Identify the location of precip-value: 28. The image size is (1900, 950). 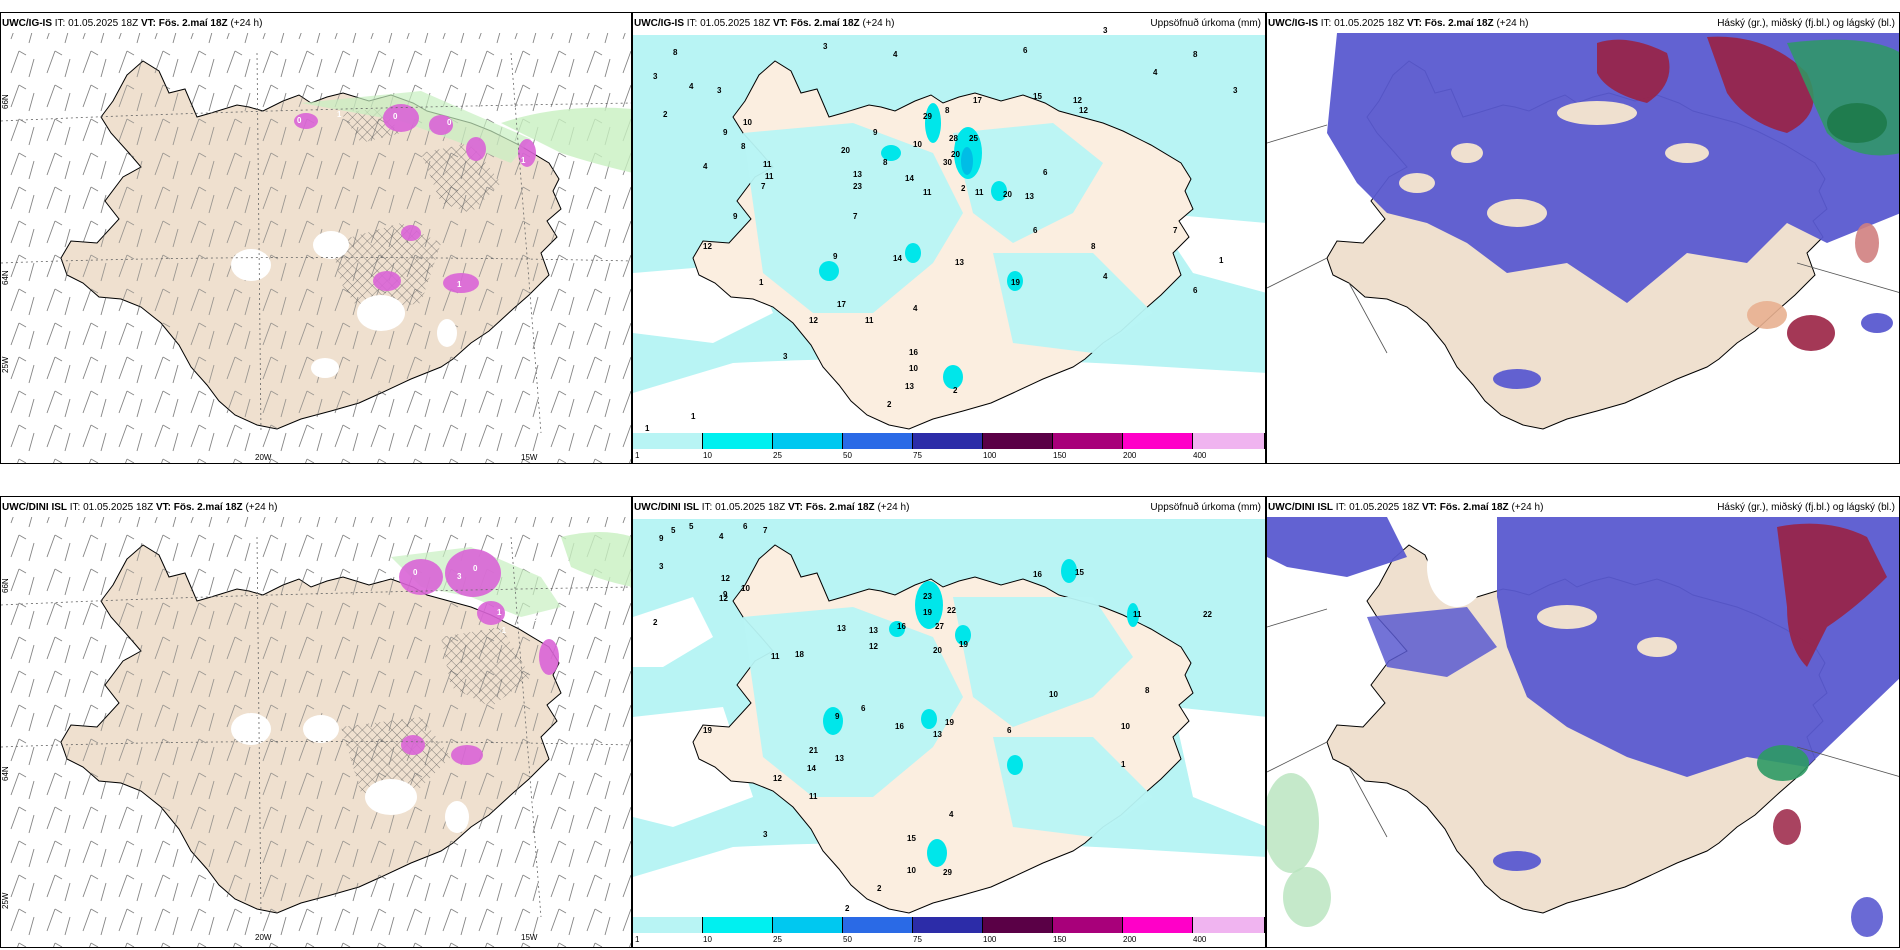
(953, 138).